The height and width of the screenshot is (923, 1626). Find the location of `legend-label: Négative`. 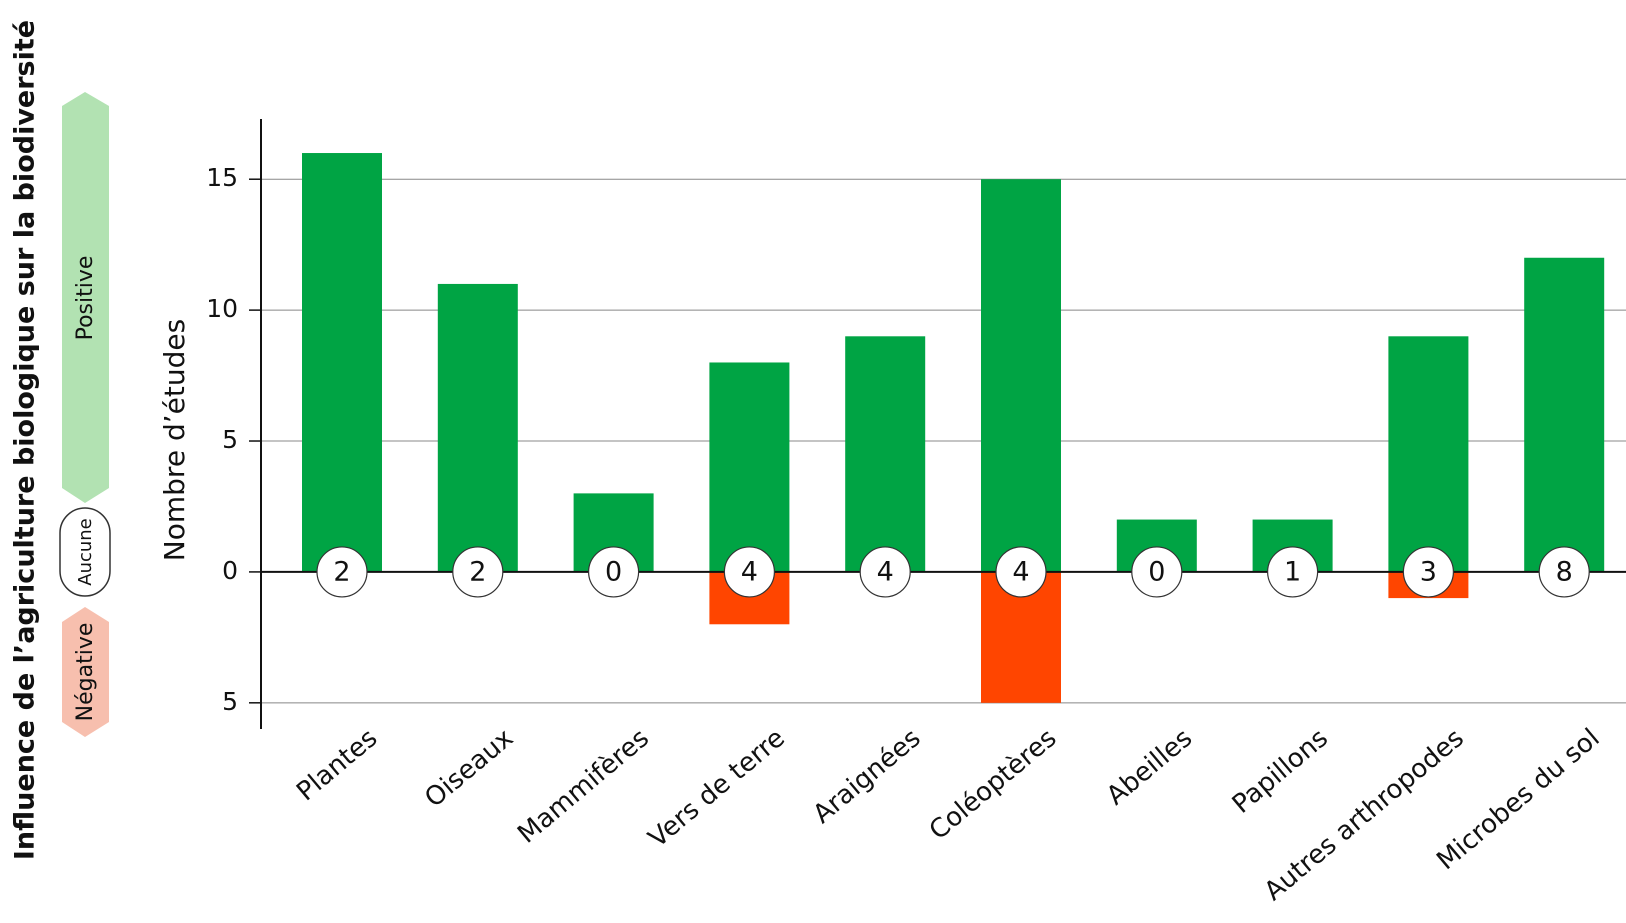

legend-label: Négative is located at coordinates (85, 672).